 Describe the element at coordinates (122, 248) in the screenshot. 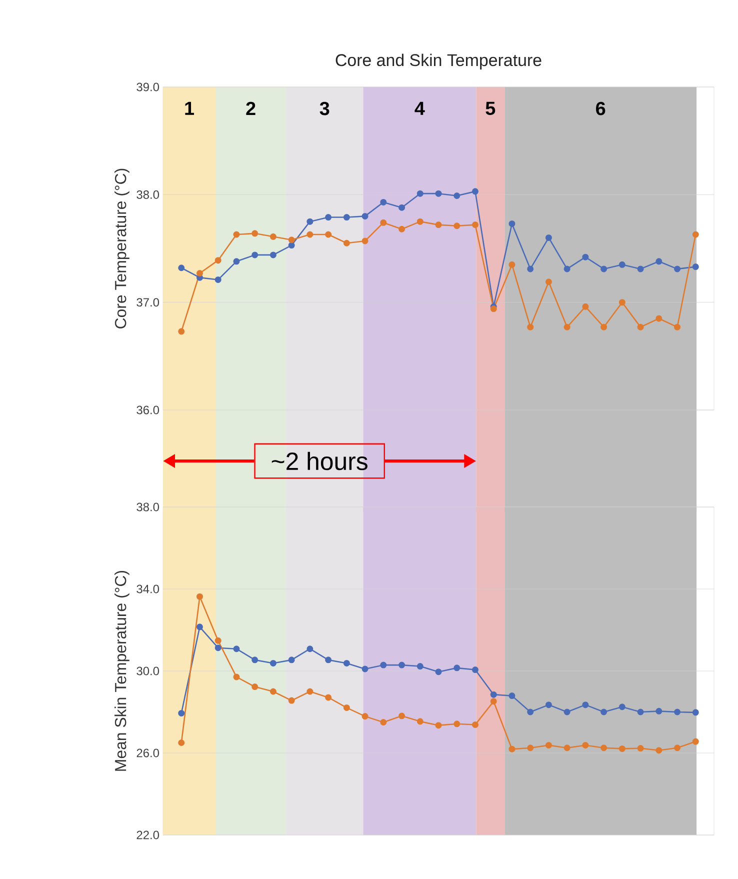

I see `y-axis-title: Core Temperature (°C)` at that location.